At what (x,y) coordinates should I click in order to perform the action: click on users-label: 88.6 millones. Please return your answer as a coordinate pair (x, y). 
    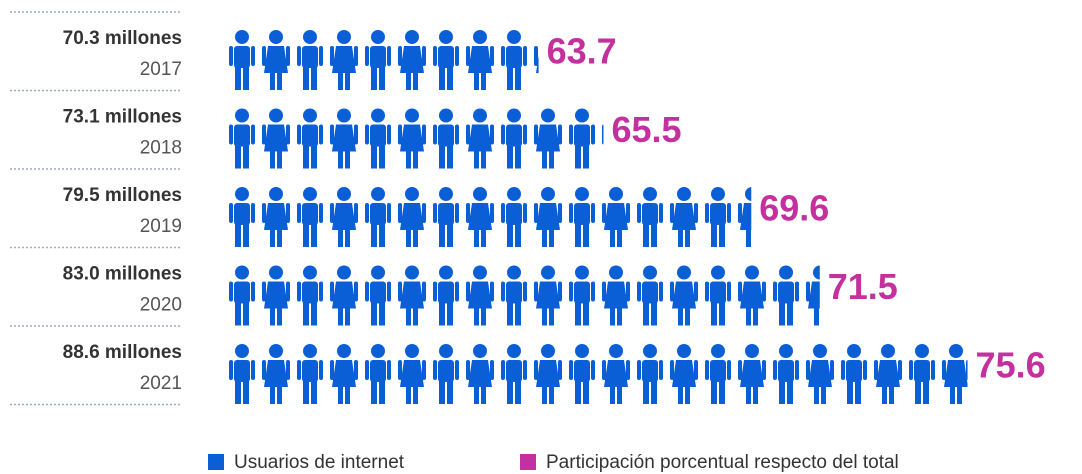
    Looking at the image, I should click on (122, 352).